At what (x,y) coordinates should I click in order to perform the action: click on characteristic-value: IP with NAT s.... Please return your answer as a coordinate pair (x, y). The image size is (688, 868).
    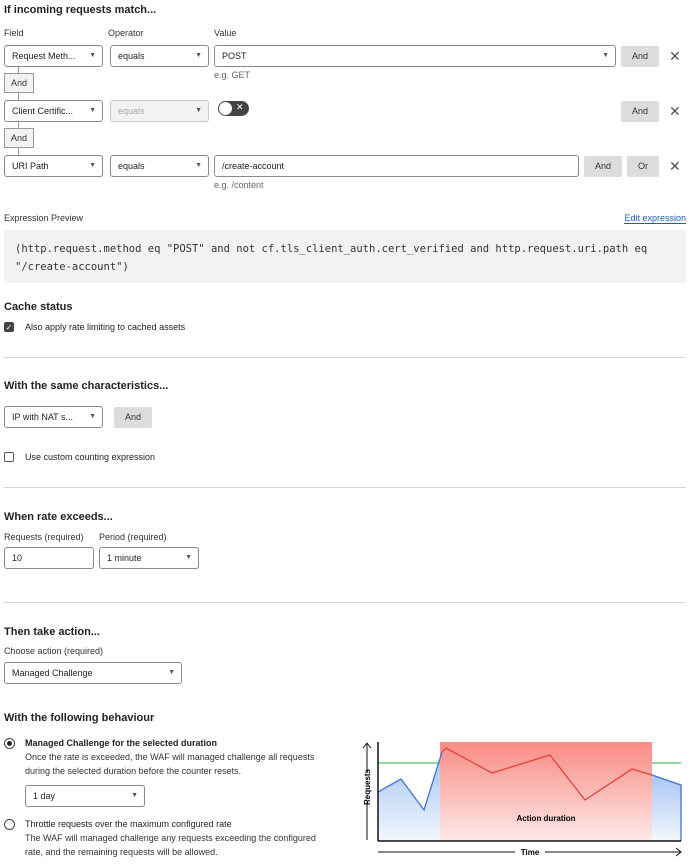
    Looking at the image, I should click on (43, 417).